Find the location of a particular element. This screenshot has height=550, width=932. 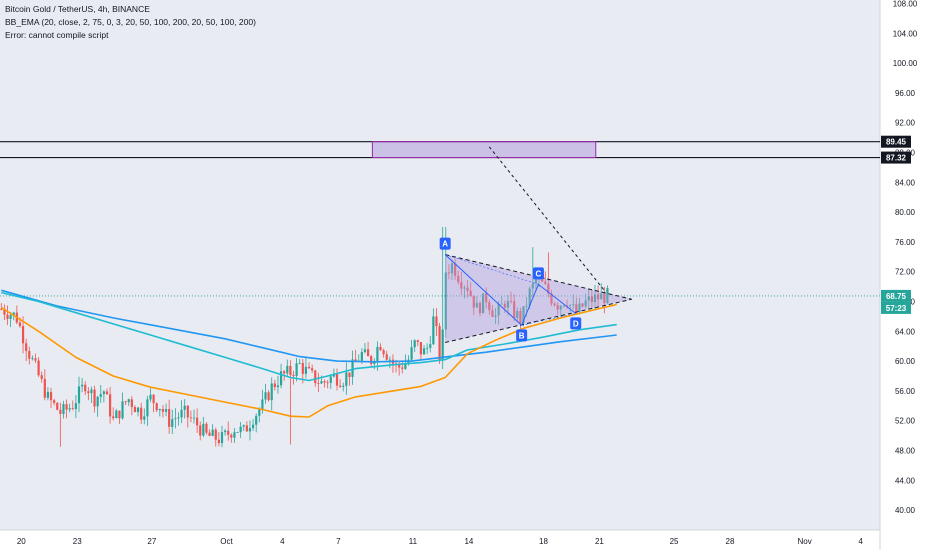

countdown-tag: 57:23 is located at coordinates (896, 308).